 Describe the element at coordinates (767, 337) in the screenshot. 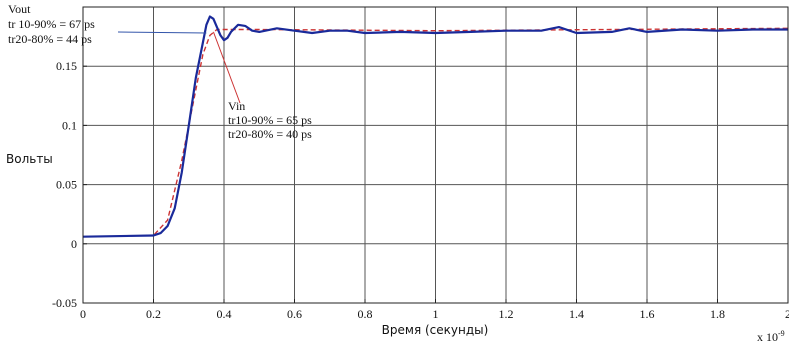

I see `x-multiplier-base: x 10` at that location.